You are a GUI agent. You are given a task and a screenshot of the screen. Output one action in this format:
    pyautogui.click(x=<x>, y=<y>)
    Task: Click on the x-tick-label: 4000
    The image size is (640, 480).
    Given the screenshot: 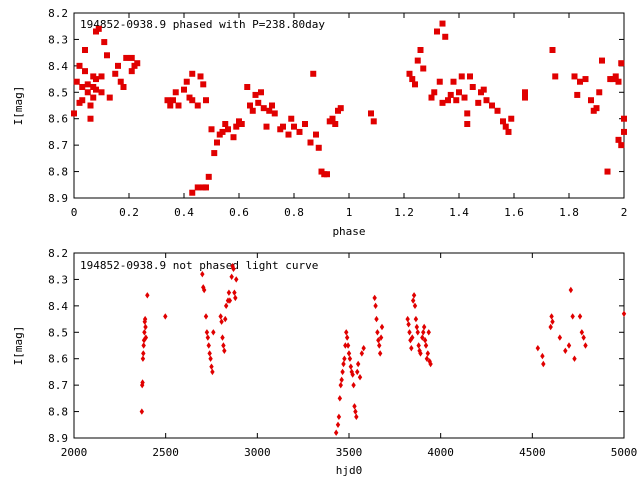 What is the action you would take?
    pyautogui.click(x=440, y=452)
    